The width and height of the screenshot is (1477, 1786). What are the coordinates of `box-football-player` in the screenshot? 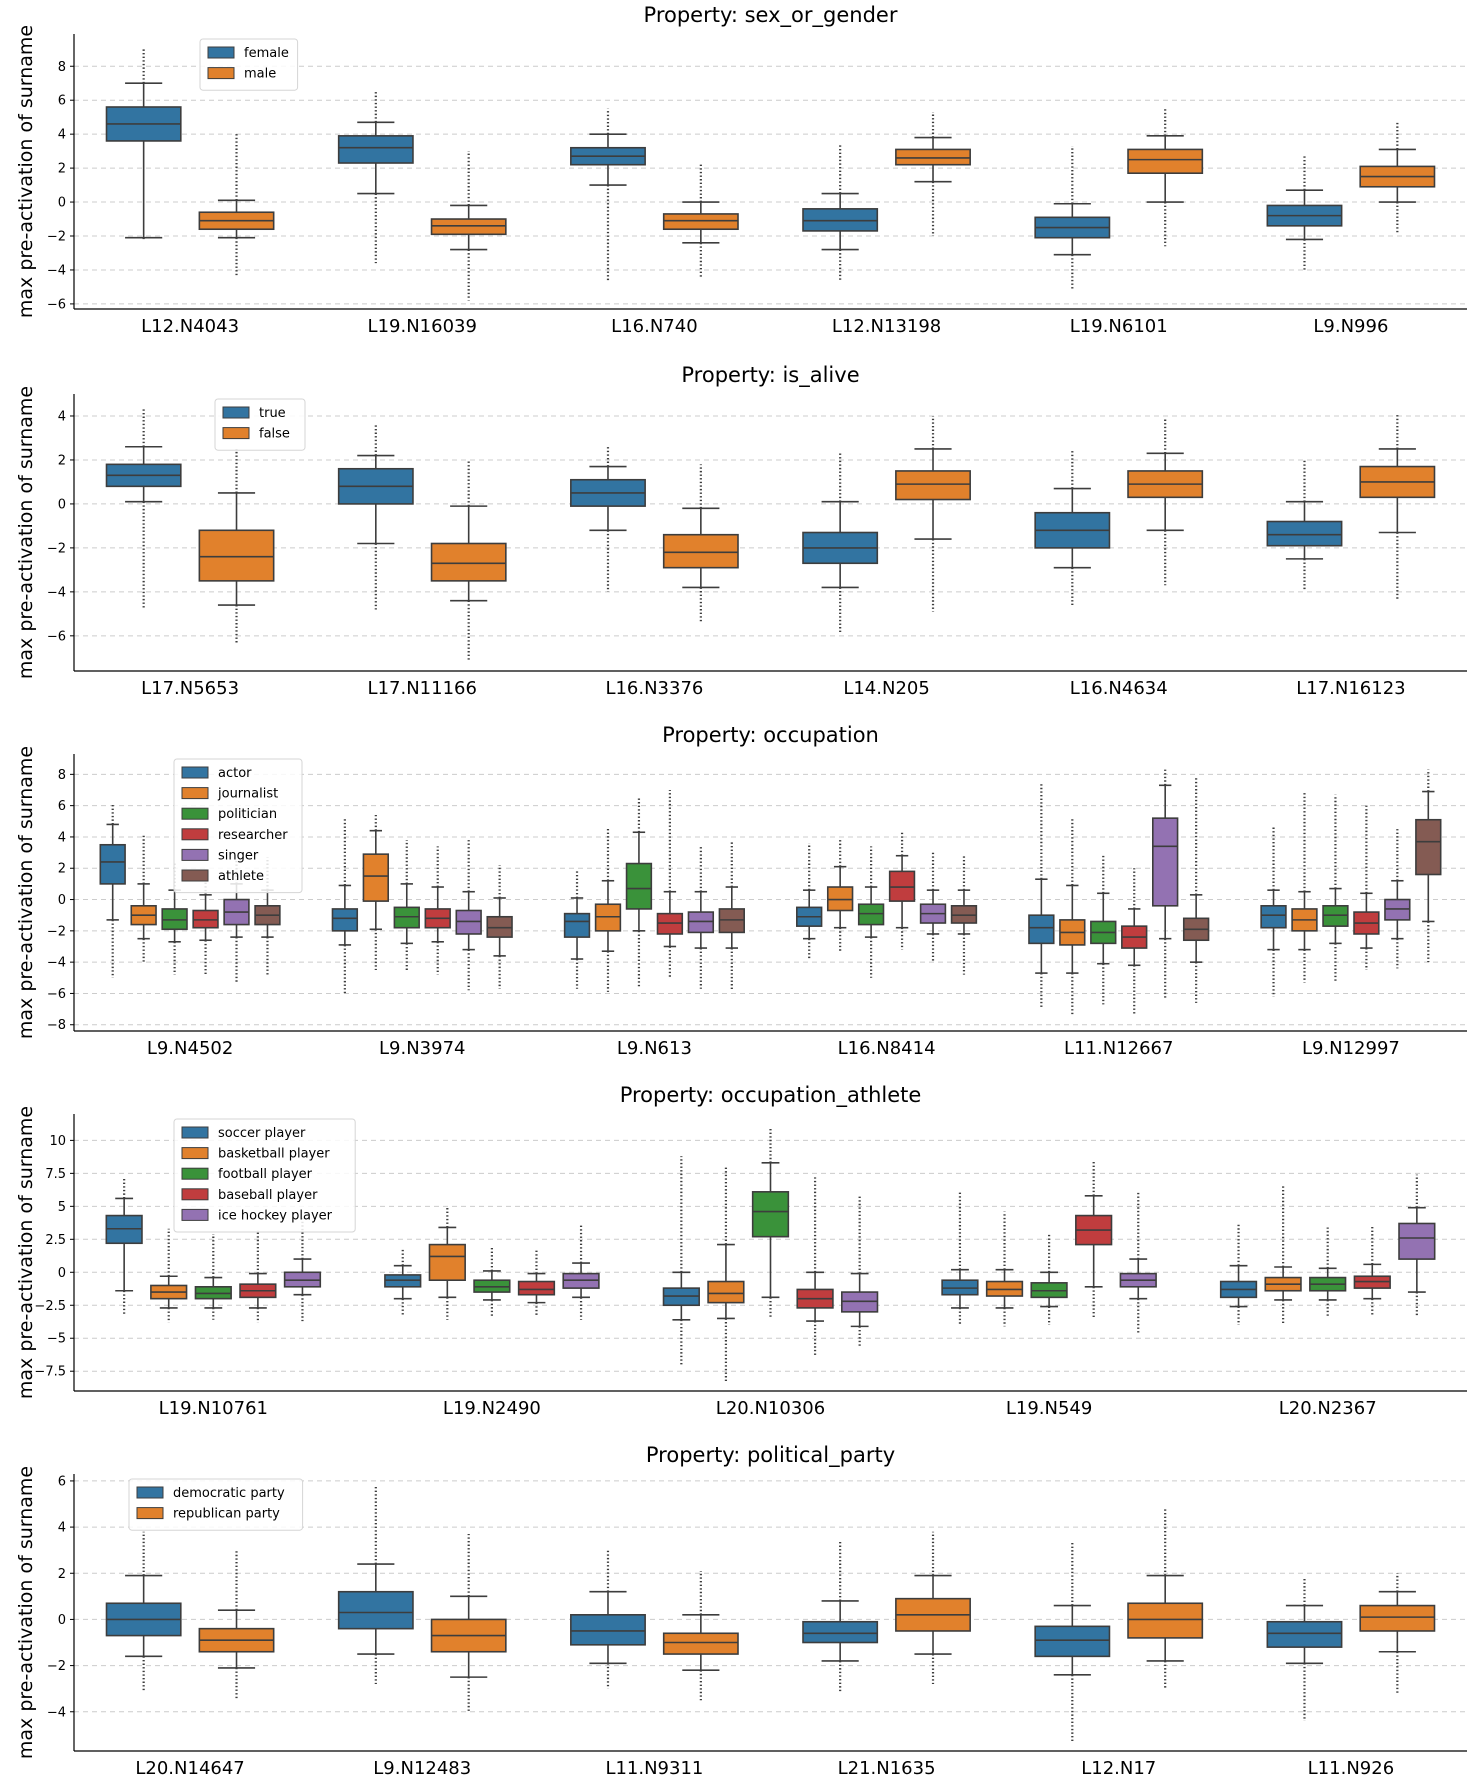 It's located at (492, 1281).